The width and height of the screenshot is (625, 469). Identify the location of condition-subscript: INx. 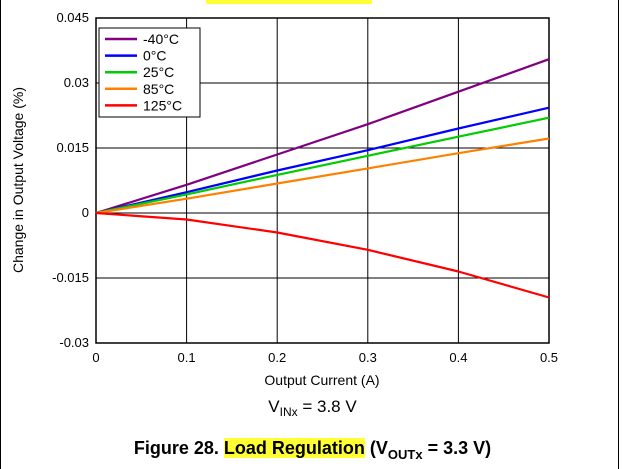
(288, 412).